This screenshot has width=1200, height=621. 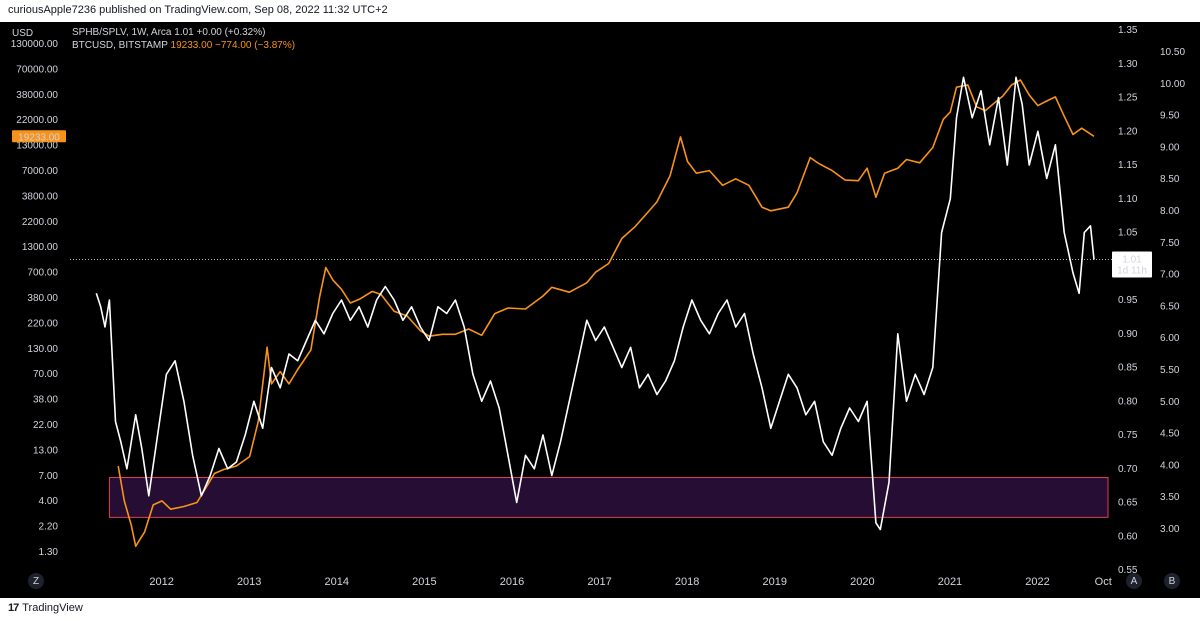 What do you see at coordinates (1128, 368) in the screenshot?
I see `ratio-tick-label: 0.85` at bounding box center [1128, 368].